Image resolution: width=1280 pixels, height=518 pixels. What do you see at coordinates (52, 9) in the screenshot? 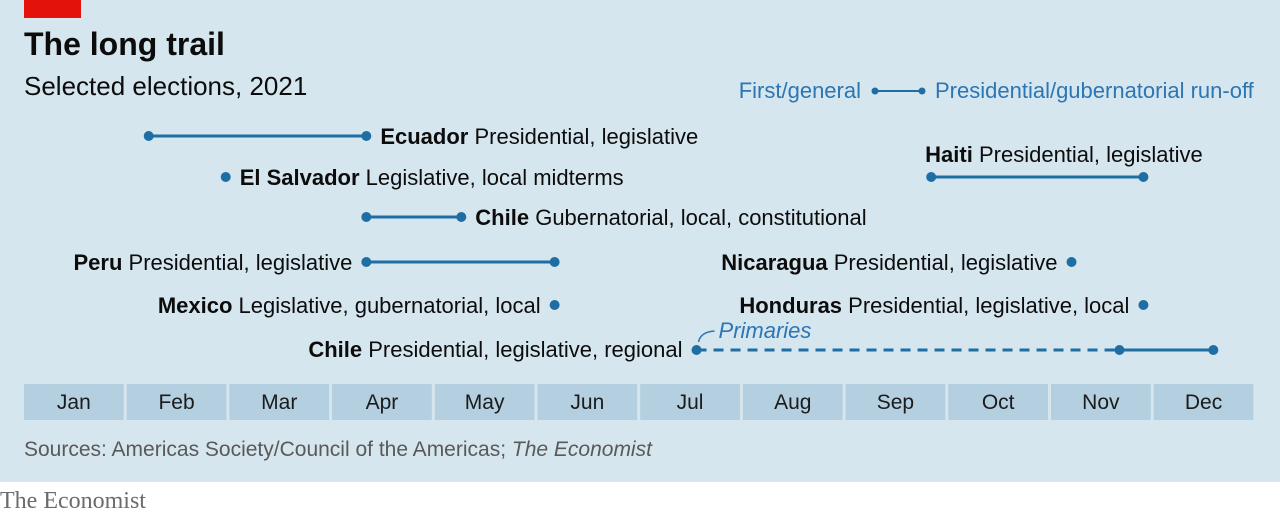
I see `brand-red-bar` at bounding box center [52, 9].